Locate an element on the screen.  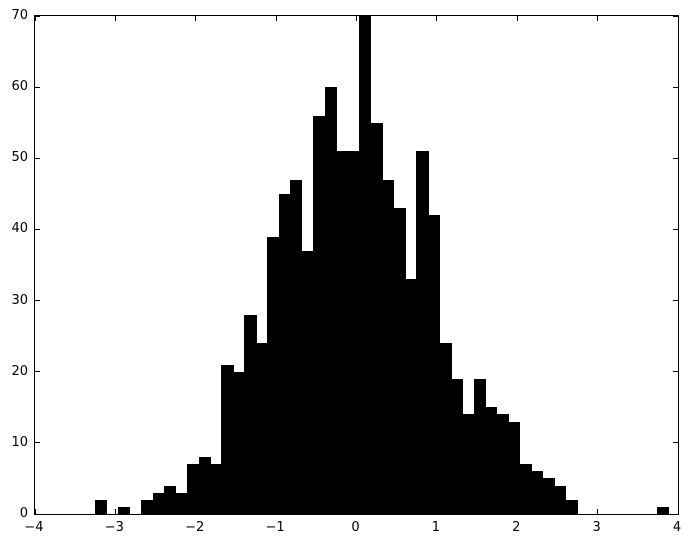
y-tick-label: 20 is located at coordinates (19, 371).